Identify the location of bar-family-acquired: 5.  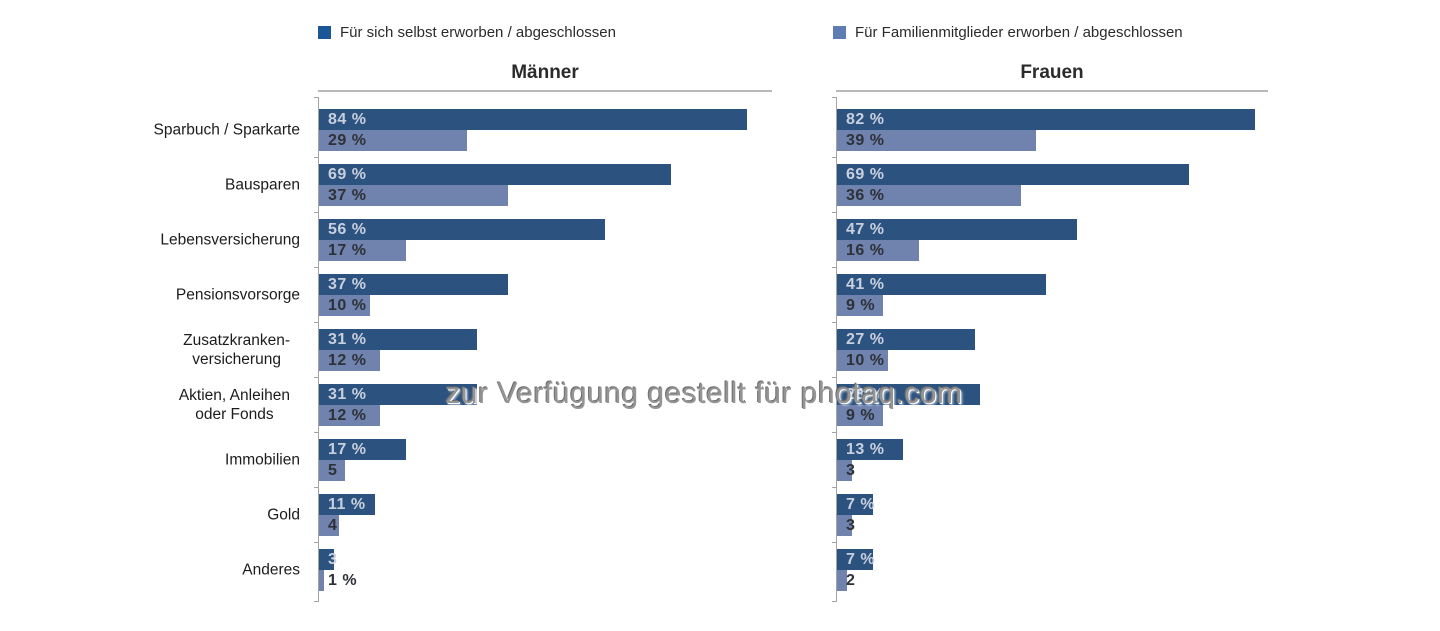
(332, 470).